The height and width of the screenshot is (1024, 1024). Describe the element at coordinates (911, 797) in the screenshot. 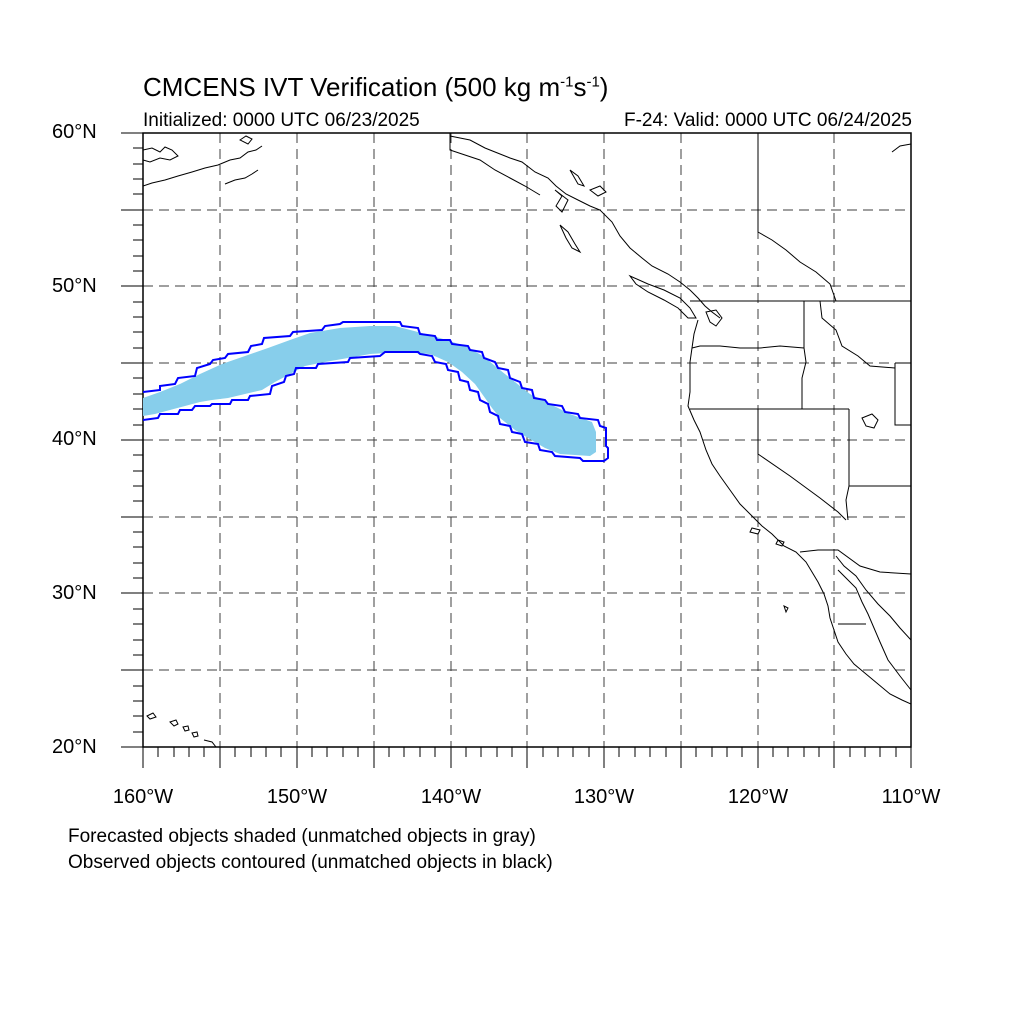

I see `lon-label-110w: 110°W` at that location.